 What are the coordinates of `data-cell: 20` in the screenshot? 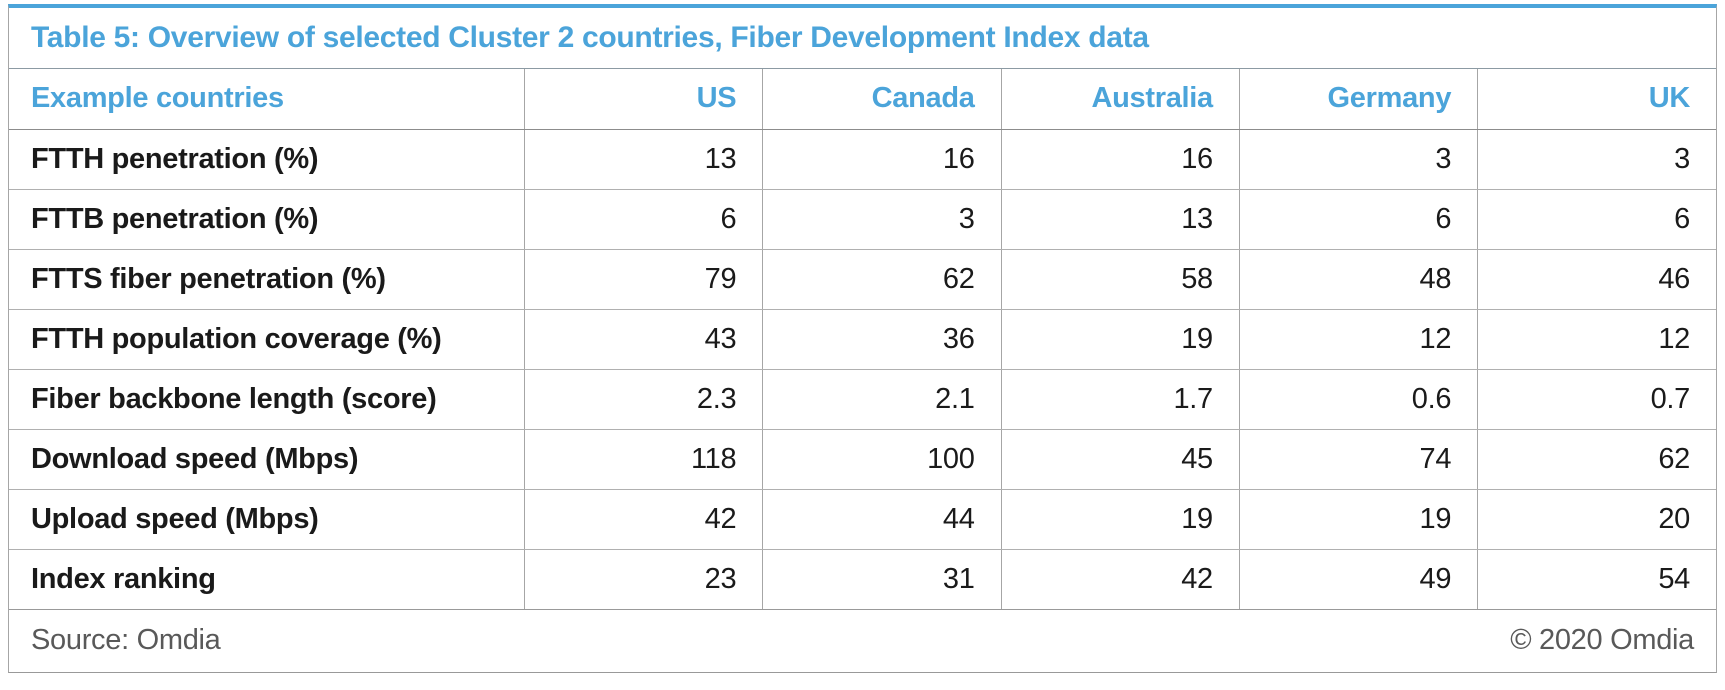 It's located at (1596, 519).